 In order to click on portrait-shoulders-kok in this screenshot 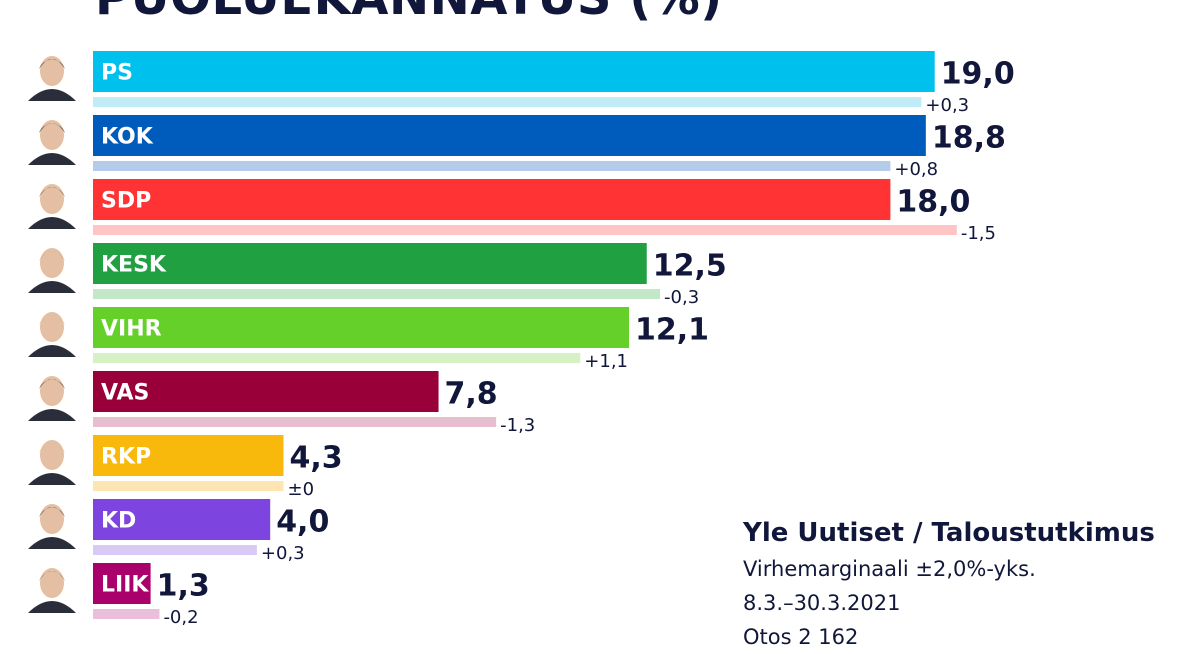, I will do `click(52, 159)`.